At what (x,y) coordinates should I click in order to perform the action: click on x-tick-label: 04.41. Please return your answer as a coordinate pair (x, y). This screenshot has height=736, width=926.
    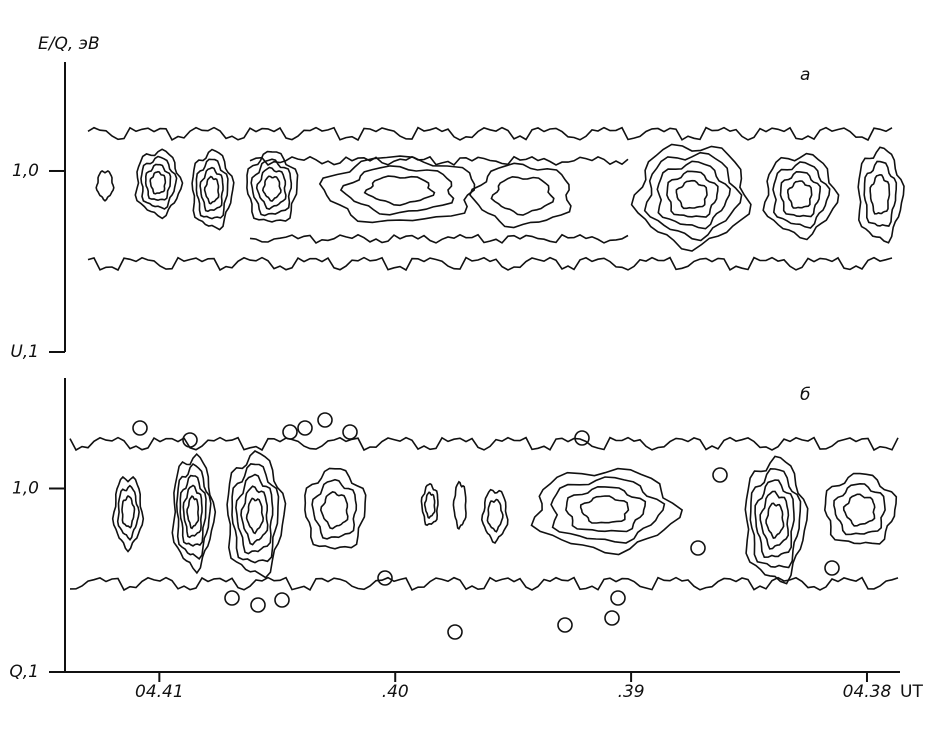
    Looking at the image, I should click on (159, 692).